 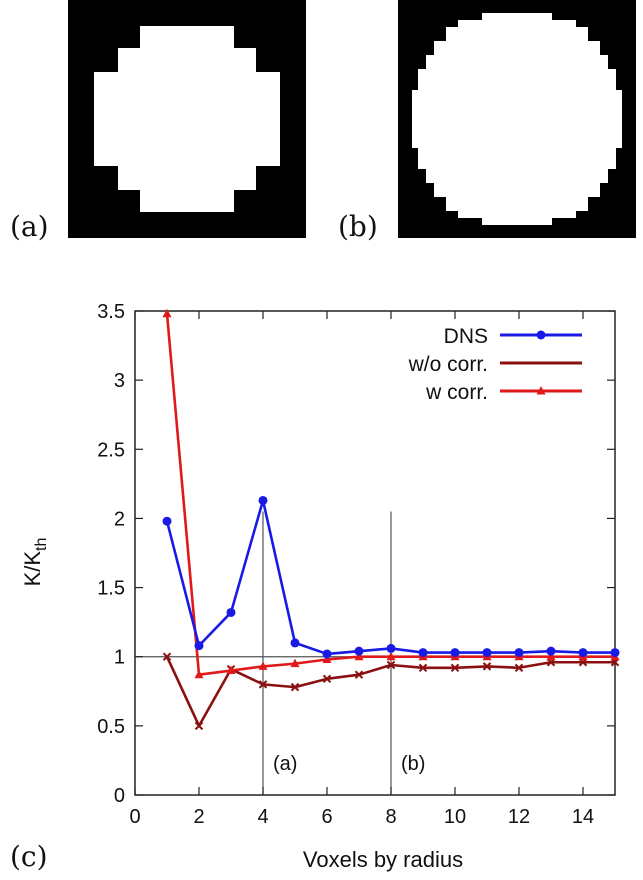 I want to click on x-tick-label: 6, so click(x=326, y=817).